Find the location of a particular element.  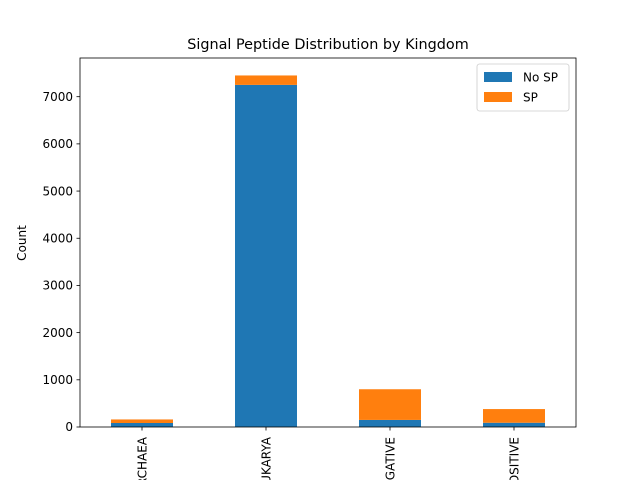

y-tick-label: 0 is located at coordinates (69, 427).